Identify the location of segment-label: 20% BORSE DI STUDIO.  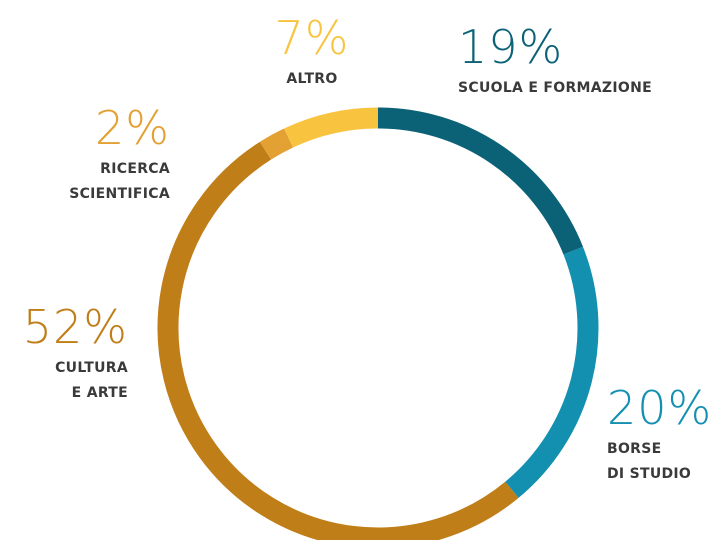
(659, 435).